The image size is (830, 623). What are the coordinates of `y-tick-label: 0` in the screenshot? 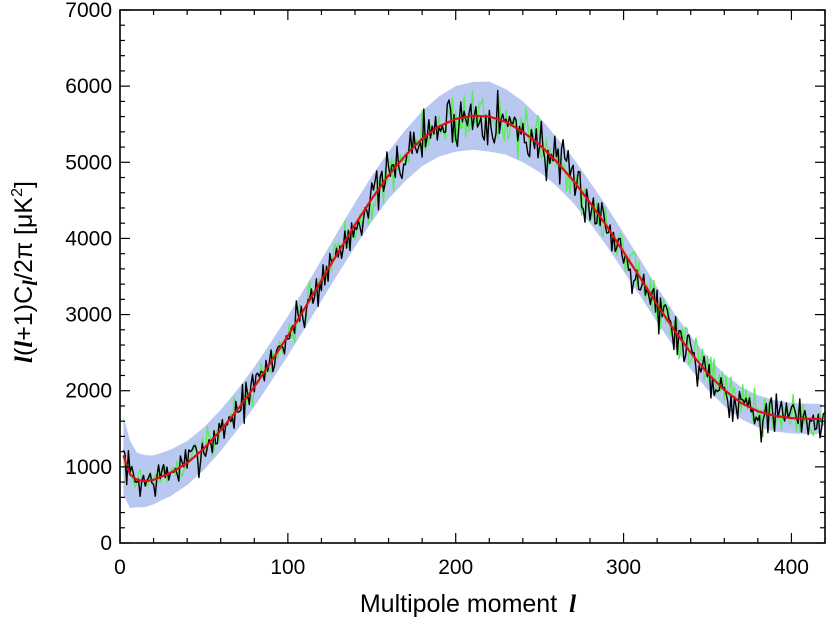 It's located at (106, 543).